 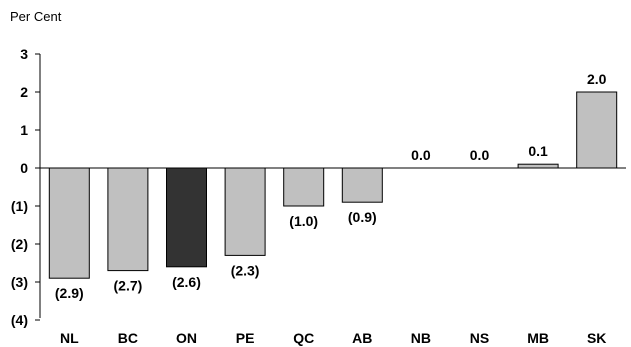 What do you see at coordinates (597, 79) in the screenshot?
I see `data-label-sk: 2.0` at bounding box center [597, 79].